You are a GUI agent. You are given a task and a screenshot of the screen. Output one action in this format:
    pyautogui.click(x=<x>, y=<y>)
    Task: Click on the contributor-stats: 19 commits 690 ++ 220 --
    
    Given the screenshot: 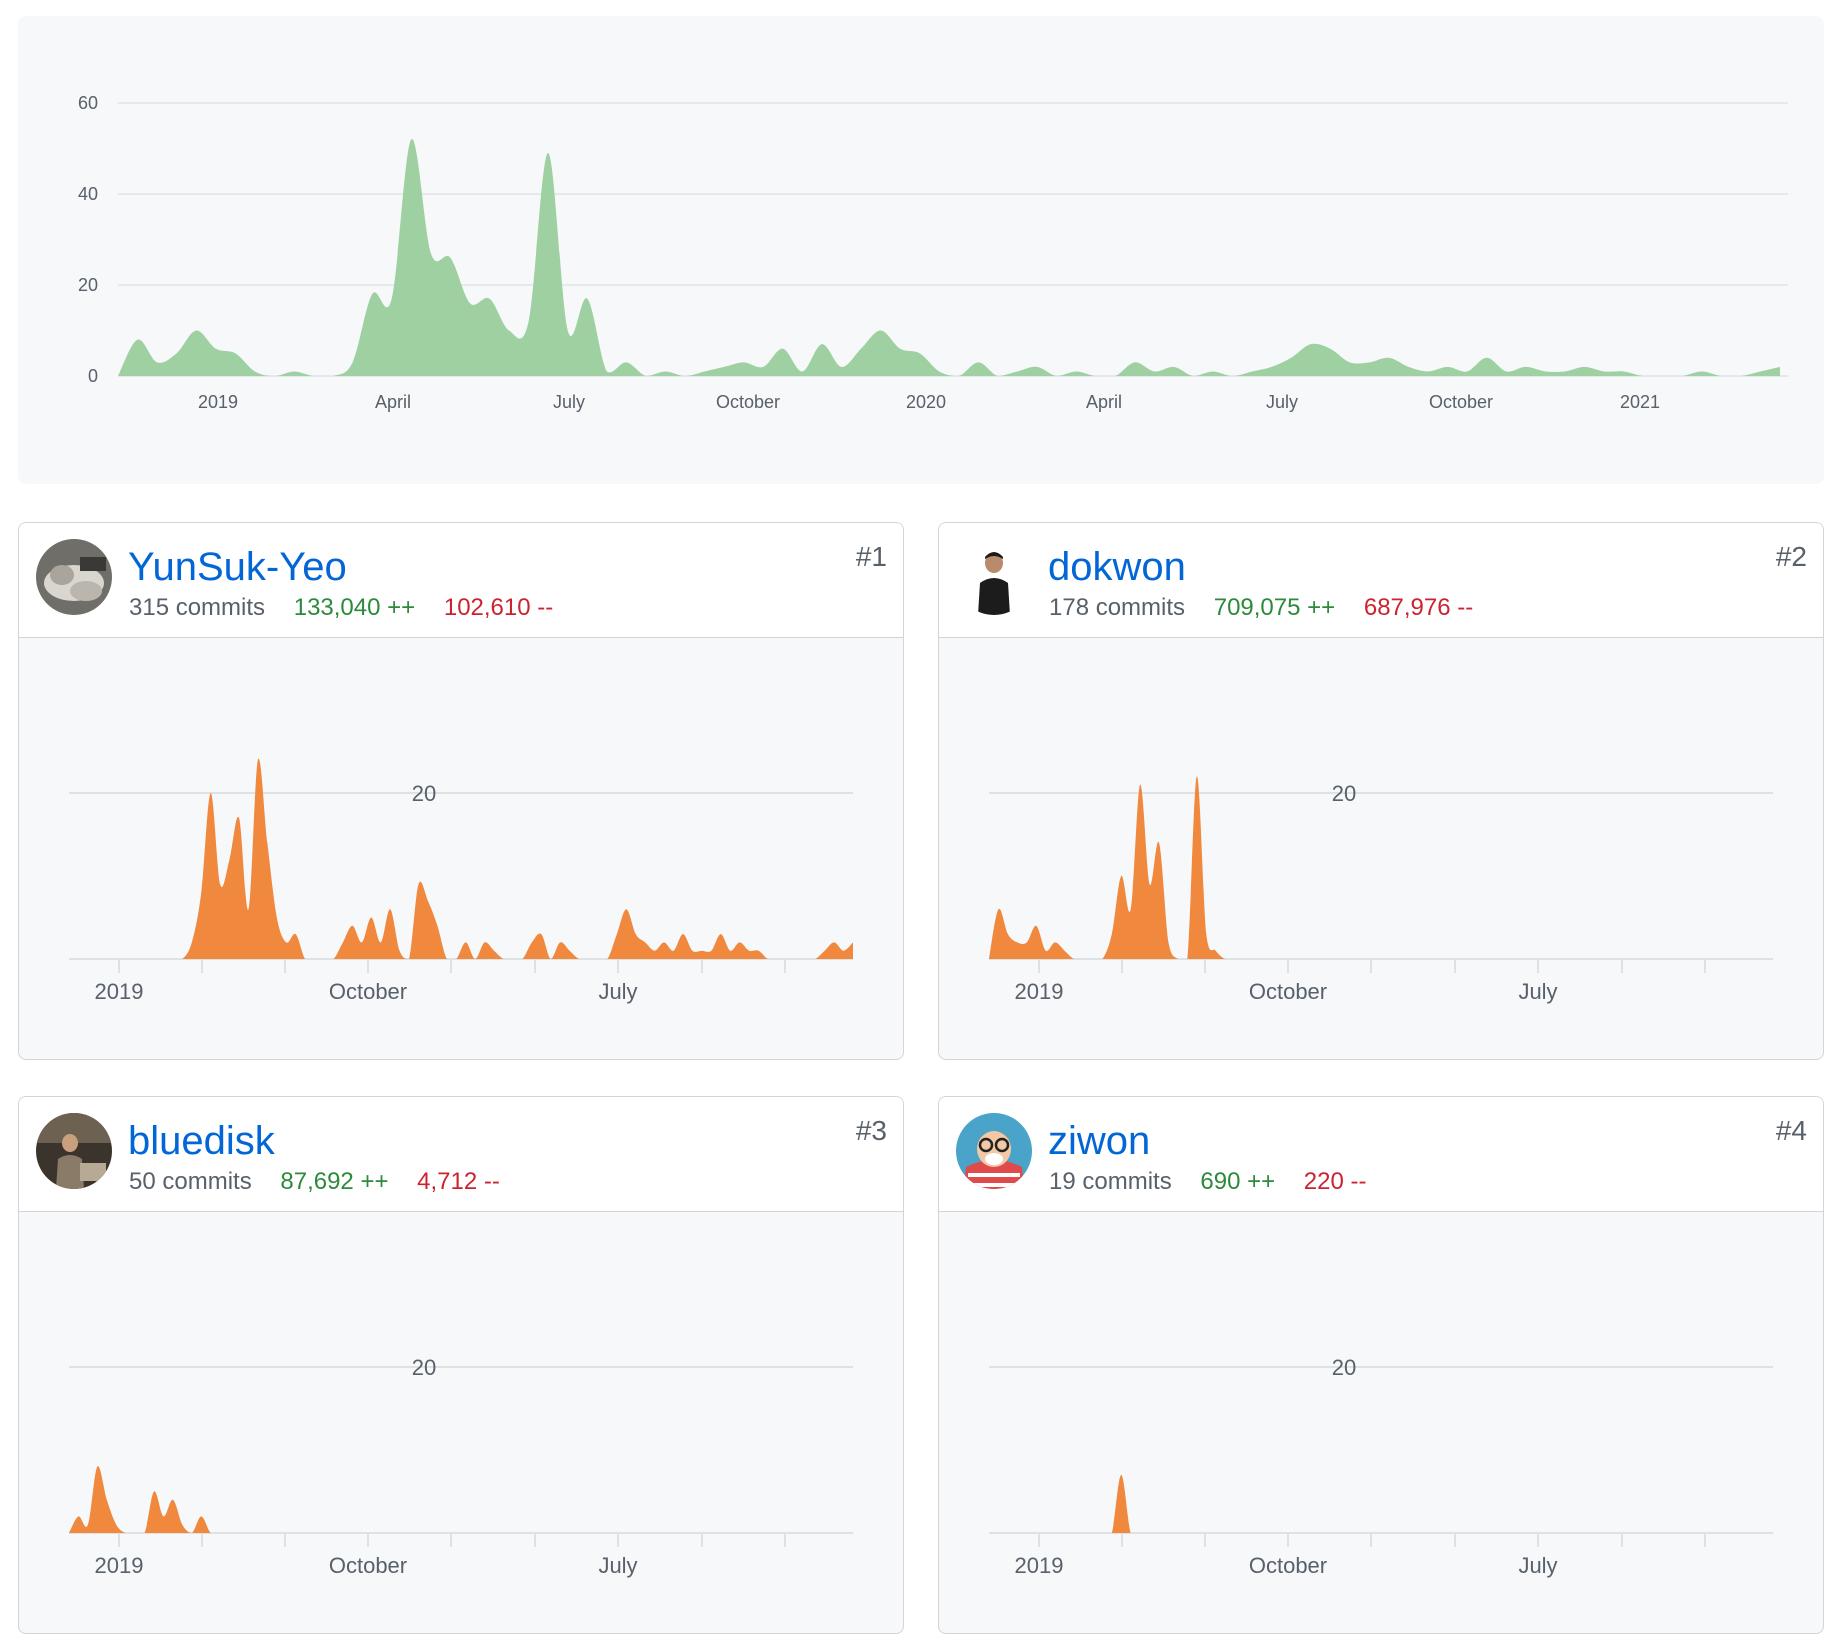 What is the action you would take?
    pyautogui.click(x=1219, y=1182)
    